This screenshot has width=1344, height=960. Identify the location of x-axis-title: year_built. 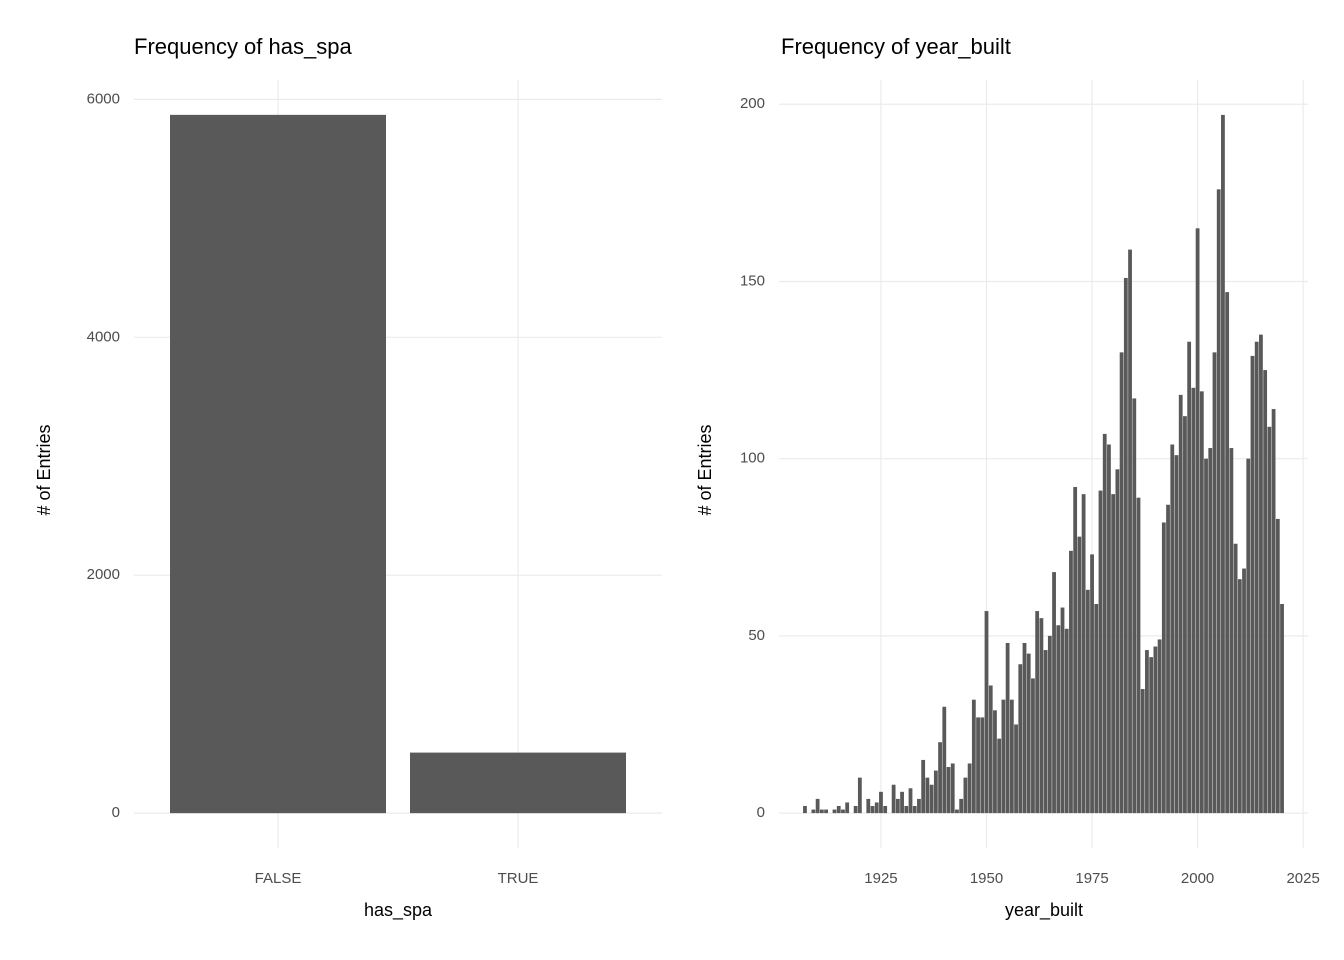
(1044, 910).